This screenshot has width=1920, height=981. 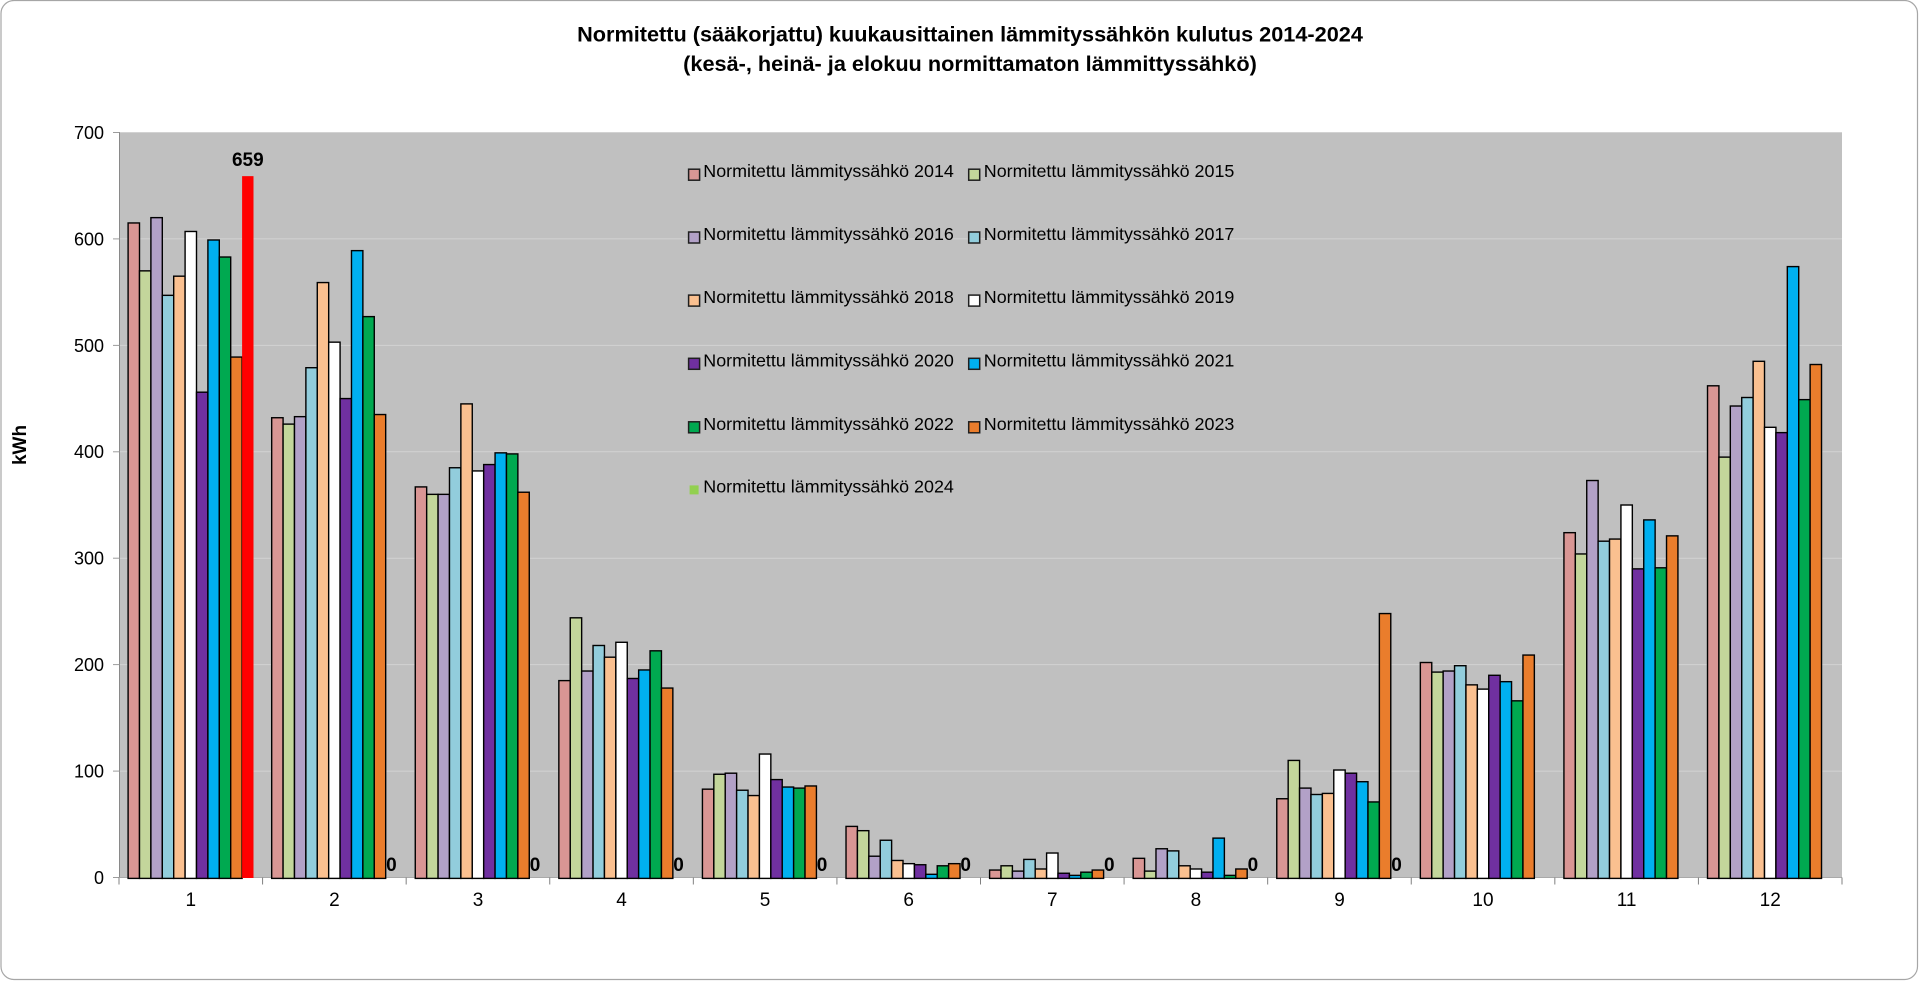 What do you see at coordinates (1109, 234) in the screenshot?
I see `svg-text: Normitettu lämmityssähkö 2017` at bounding box center [1109, 234].